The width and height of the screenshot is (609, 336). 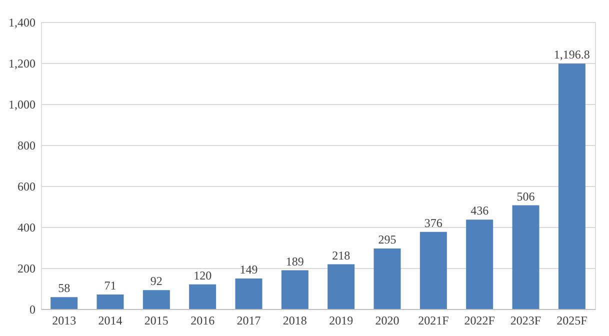 I want to click on x-tick-label: 2017, so click(x=248, y=321).